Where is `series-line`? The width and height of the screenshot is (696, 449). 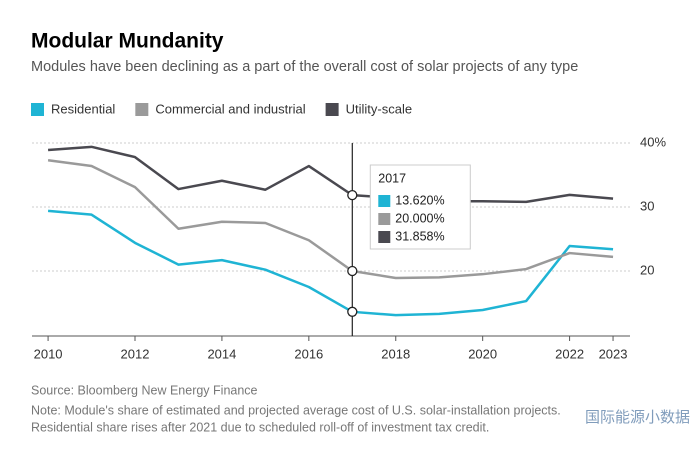
series-line is located at coordinates (330, 174).